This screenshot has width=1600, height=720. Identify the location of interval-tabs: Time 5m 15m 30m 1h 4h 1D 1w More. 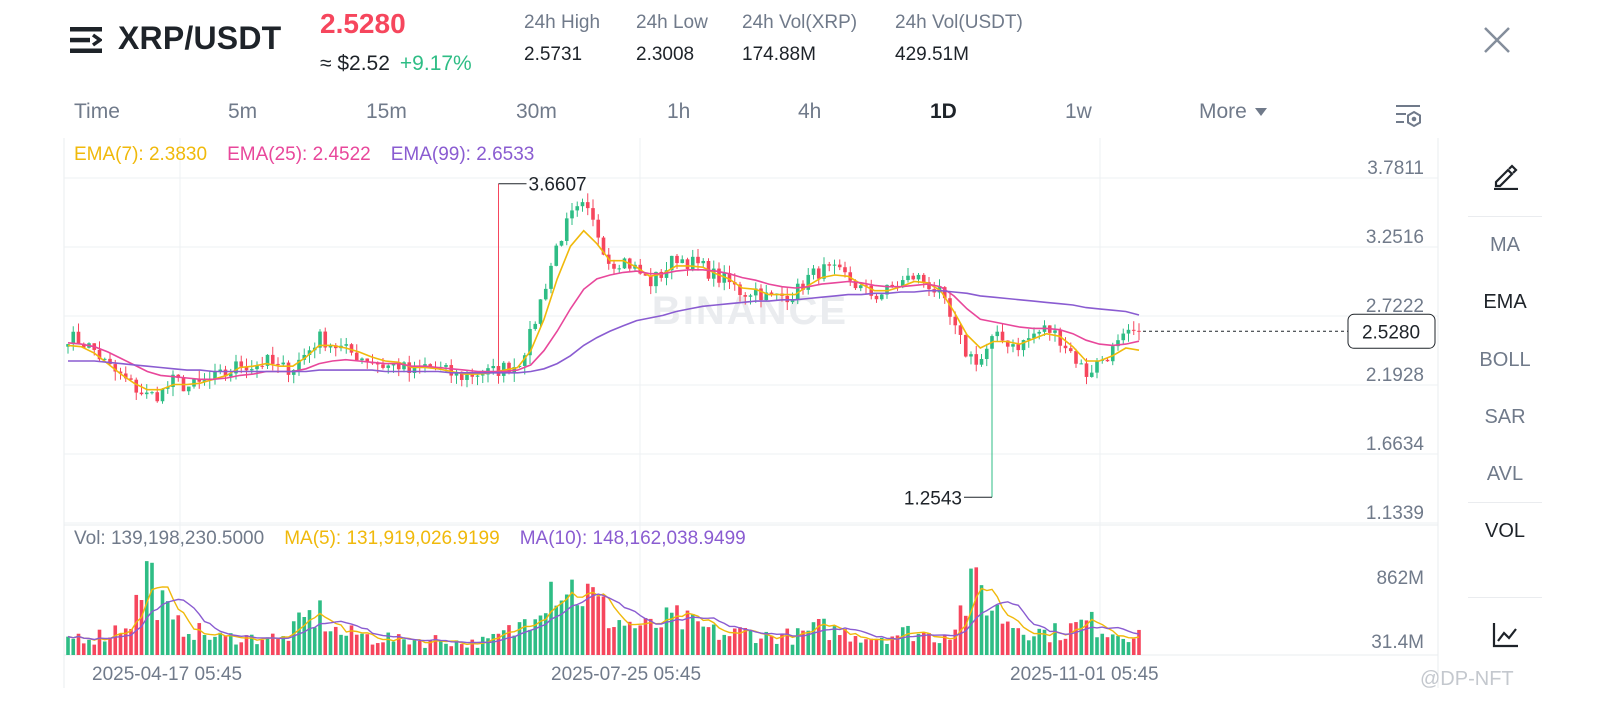
(800, 115).